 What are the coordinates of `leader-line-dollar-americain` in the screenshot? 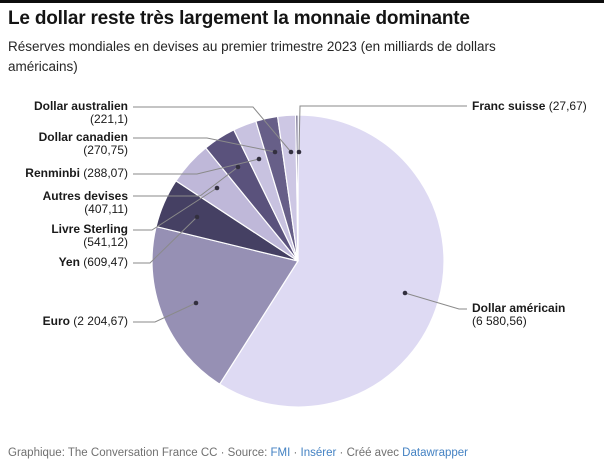 It's located at (435, 301).